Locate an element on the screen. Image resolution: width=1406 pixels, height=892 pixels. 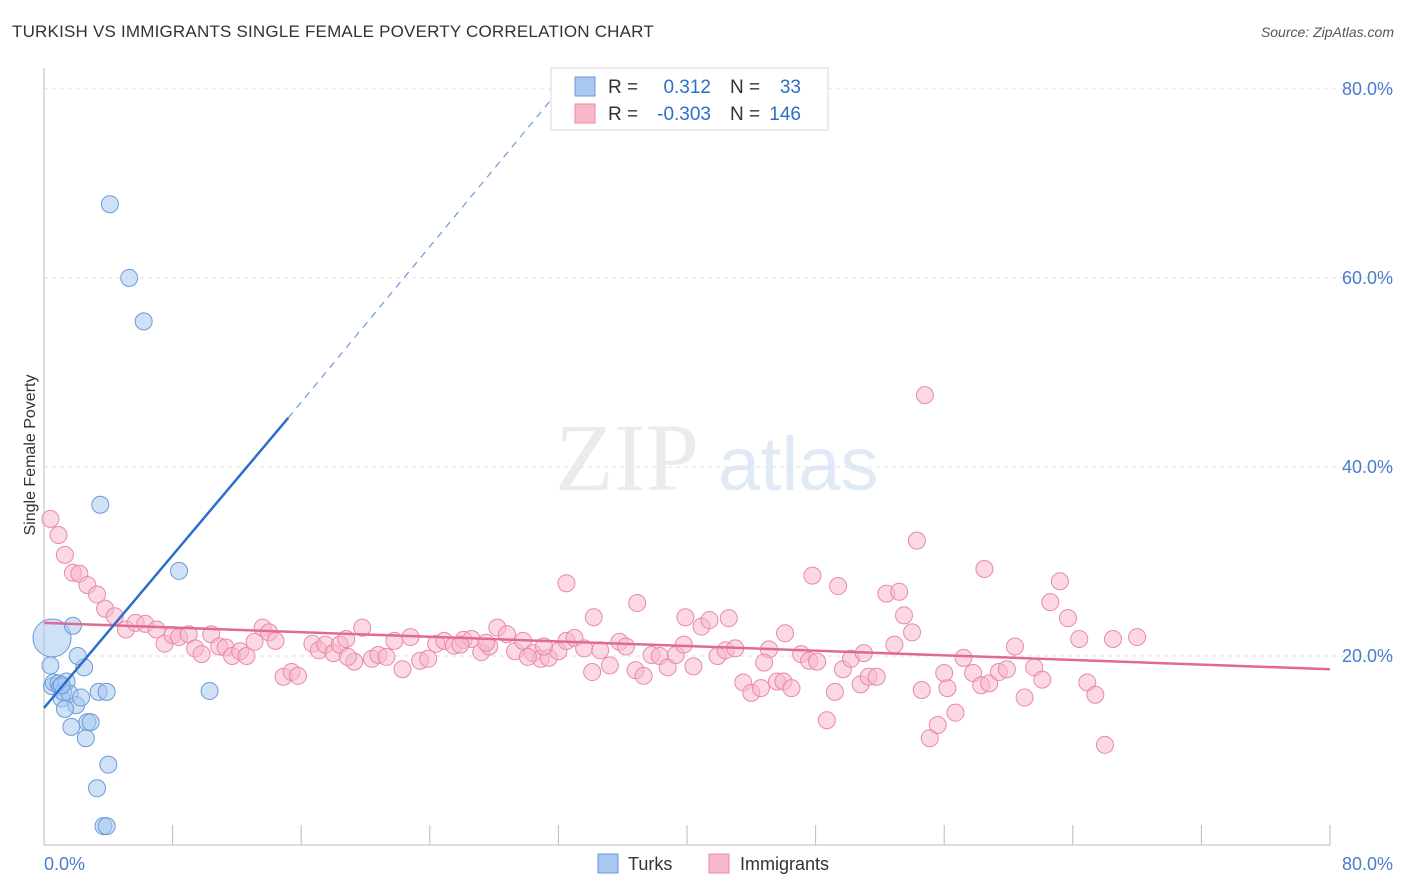
x-tick-labels: 0.0% 80.0% is located at coordinates (718, 864).